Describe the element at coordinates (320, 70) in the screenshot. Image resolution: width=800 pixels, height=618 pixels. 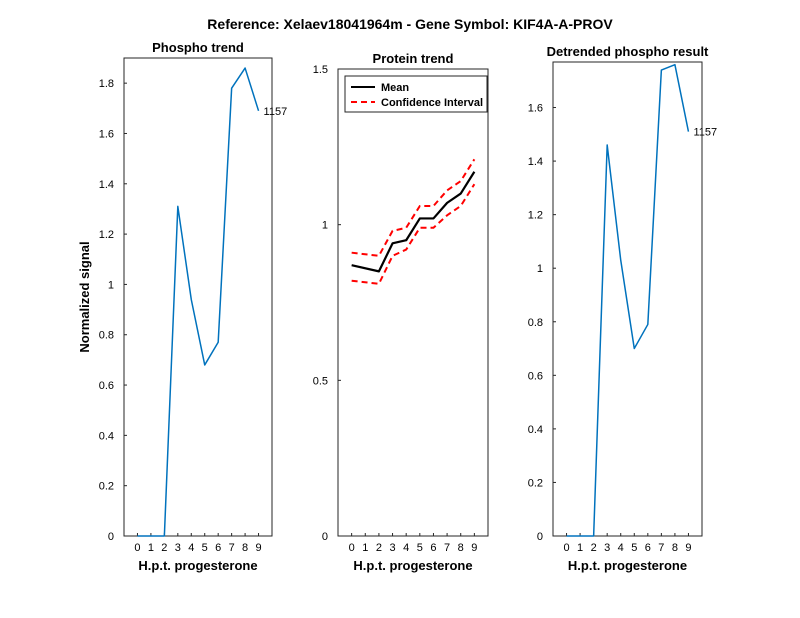
I see `y-tick-label: 1.5` at that location.